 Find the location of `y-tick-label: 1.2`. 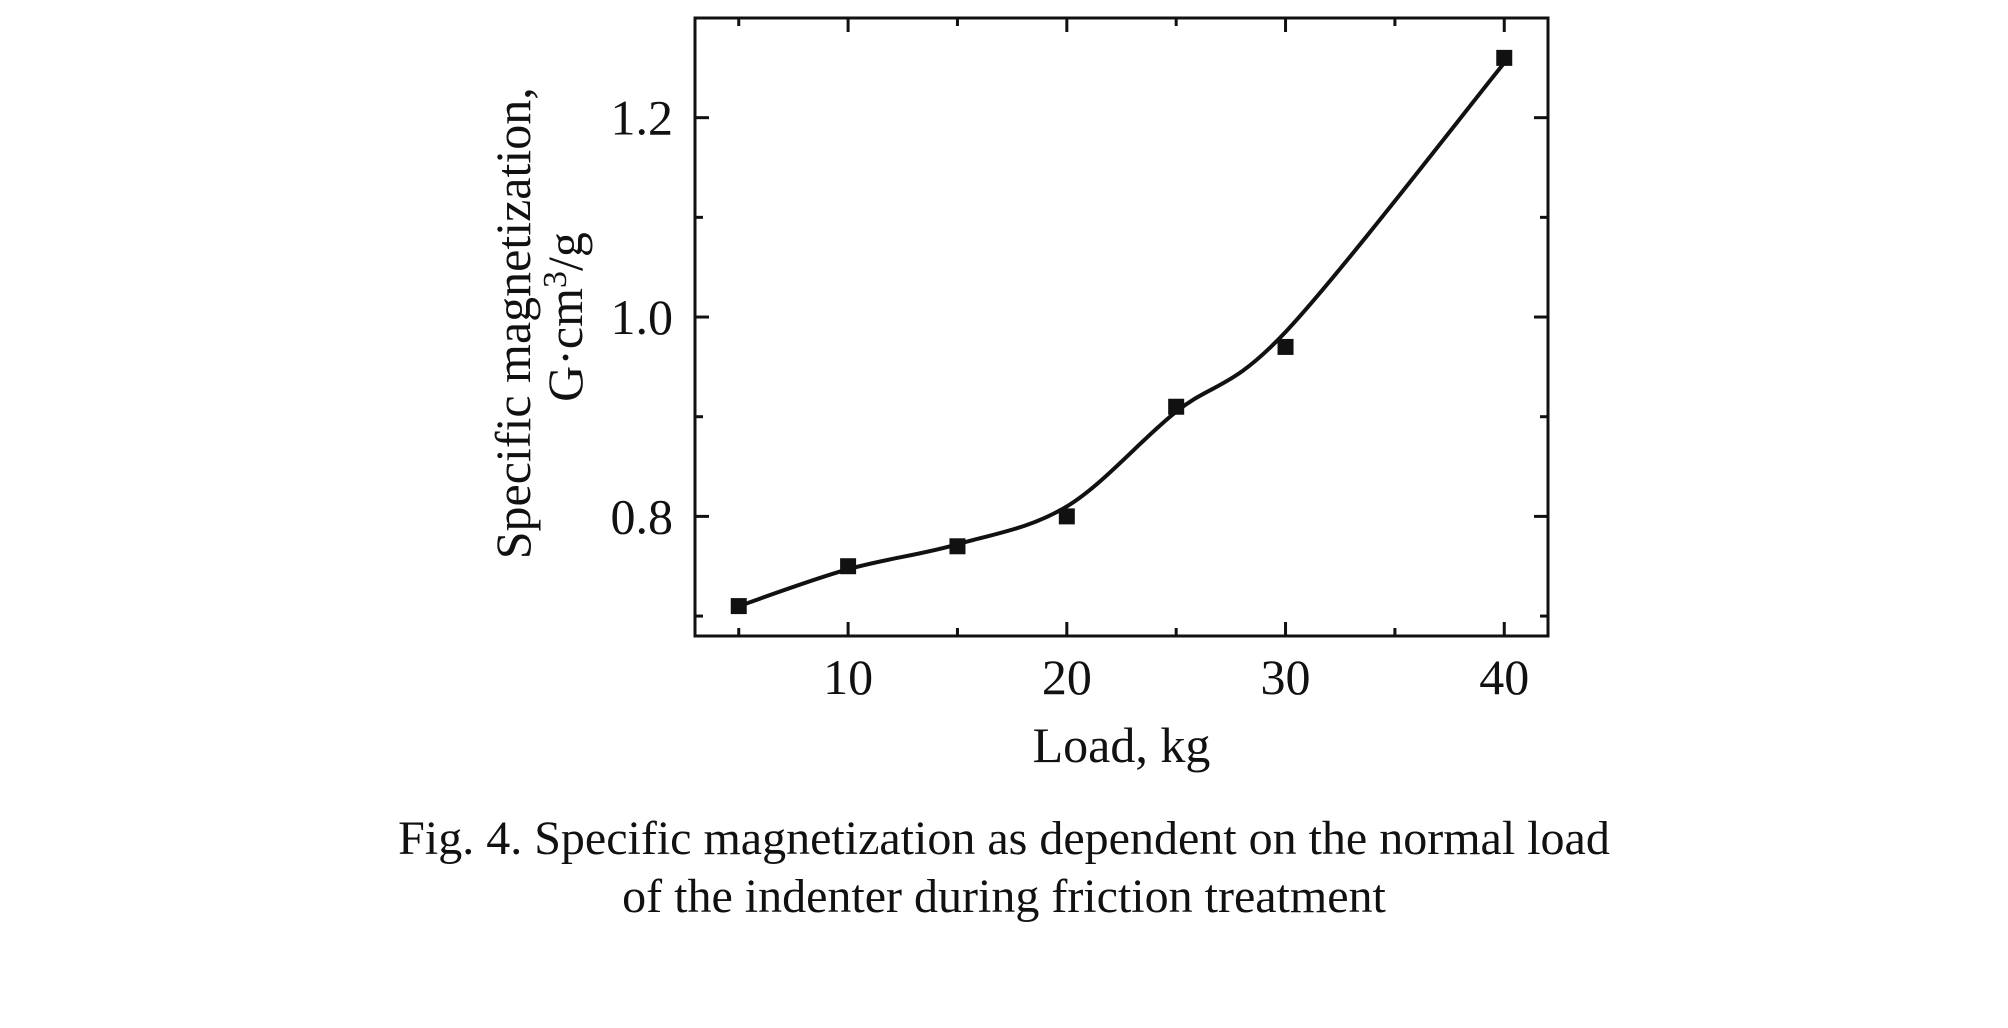

y-tick-label: 1.2 is located at coordinates (642, 118).